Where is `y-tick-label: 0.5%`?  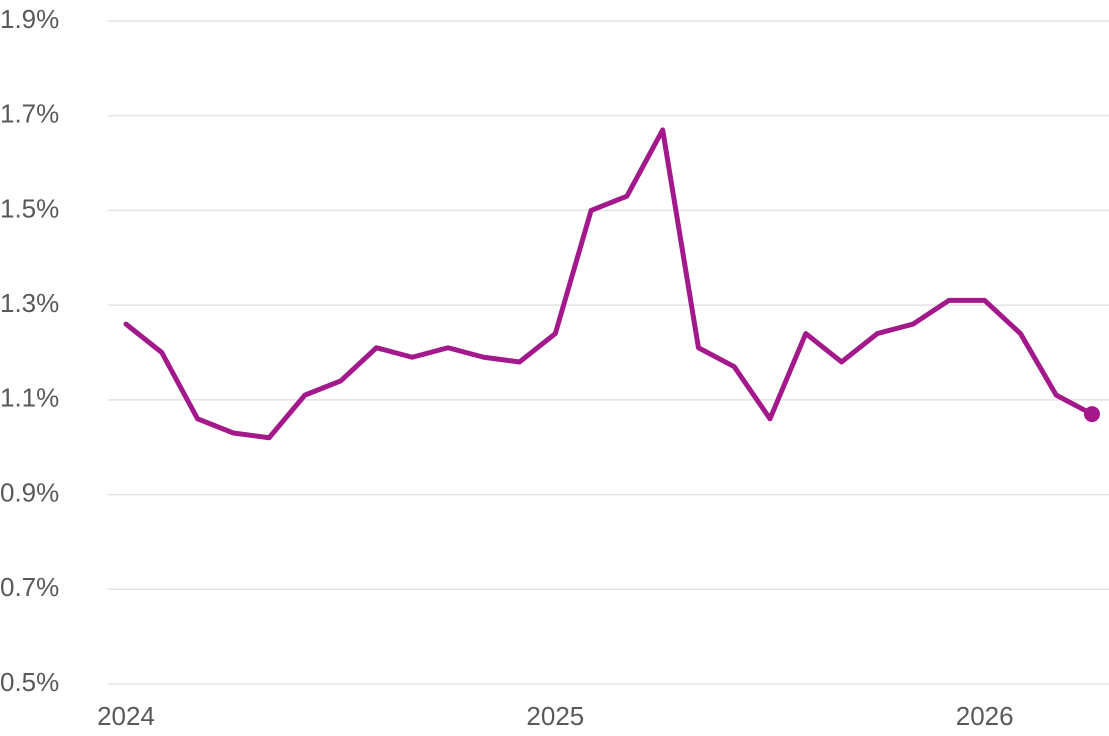
y-tick-label: 0.5% is located at coordinates (29, 682).